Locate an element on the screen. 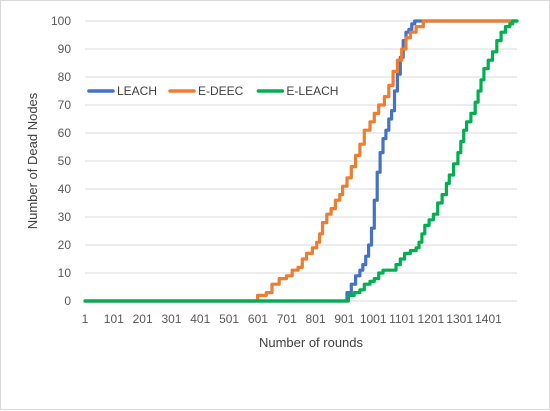 The height and width of the screenshot is (411, 550). x-tick-label: 101 is located at coordinates (114, 319).